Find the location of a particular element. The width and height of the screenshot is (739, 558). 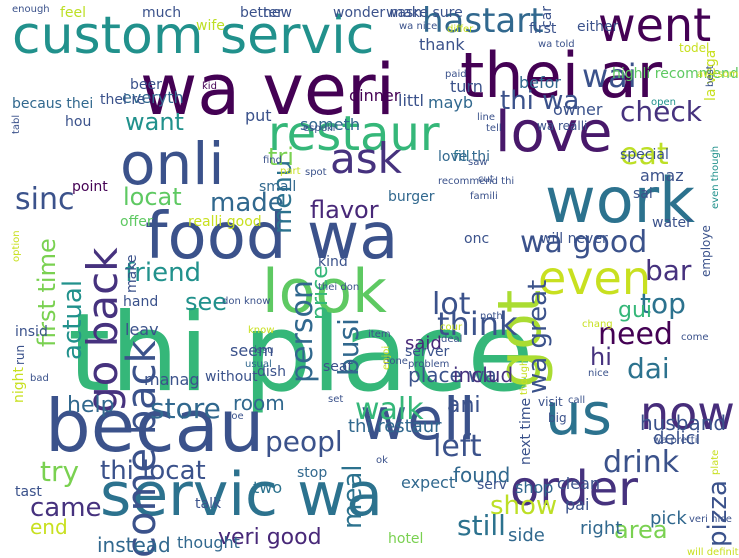

cloud-word: look is located at coordinates (324, 292).